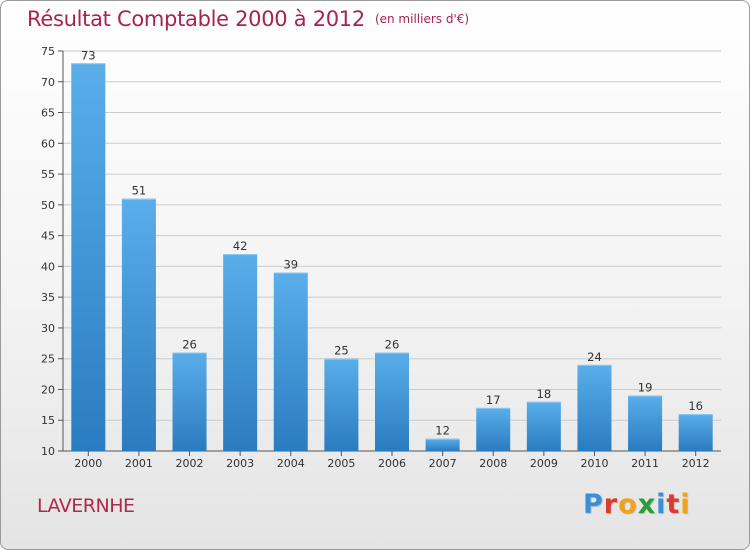 Image resolution: width=750 pixels, height=550 pixels. I want to click on data-label: 17, so click(493, 400).